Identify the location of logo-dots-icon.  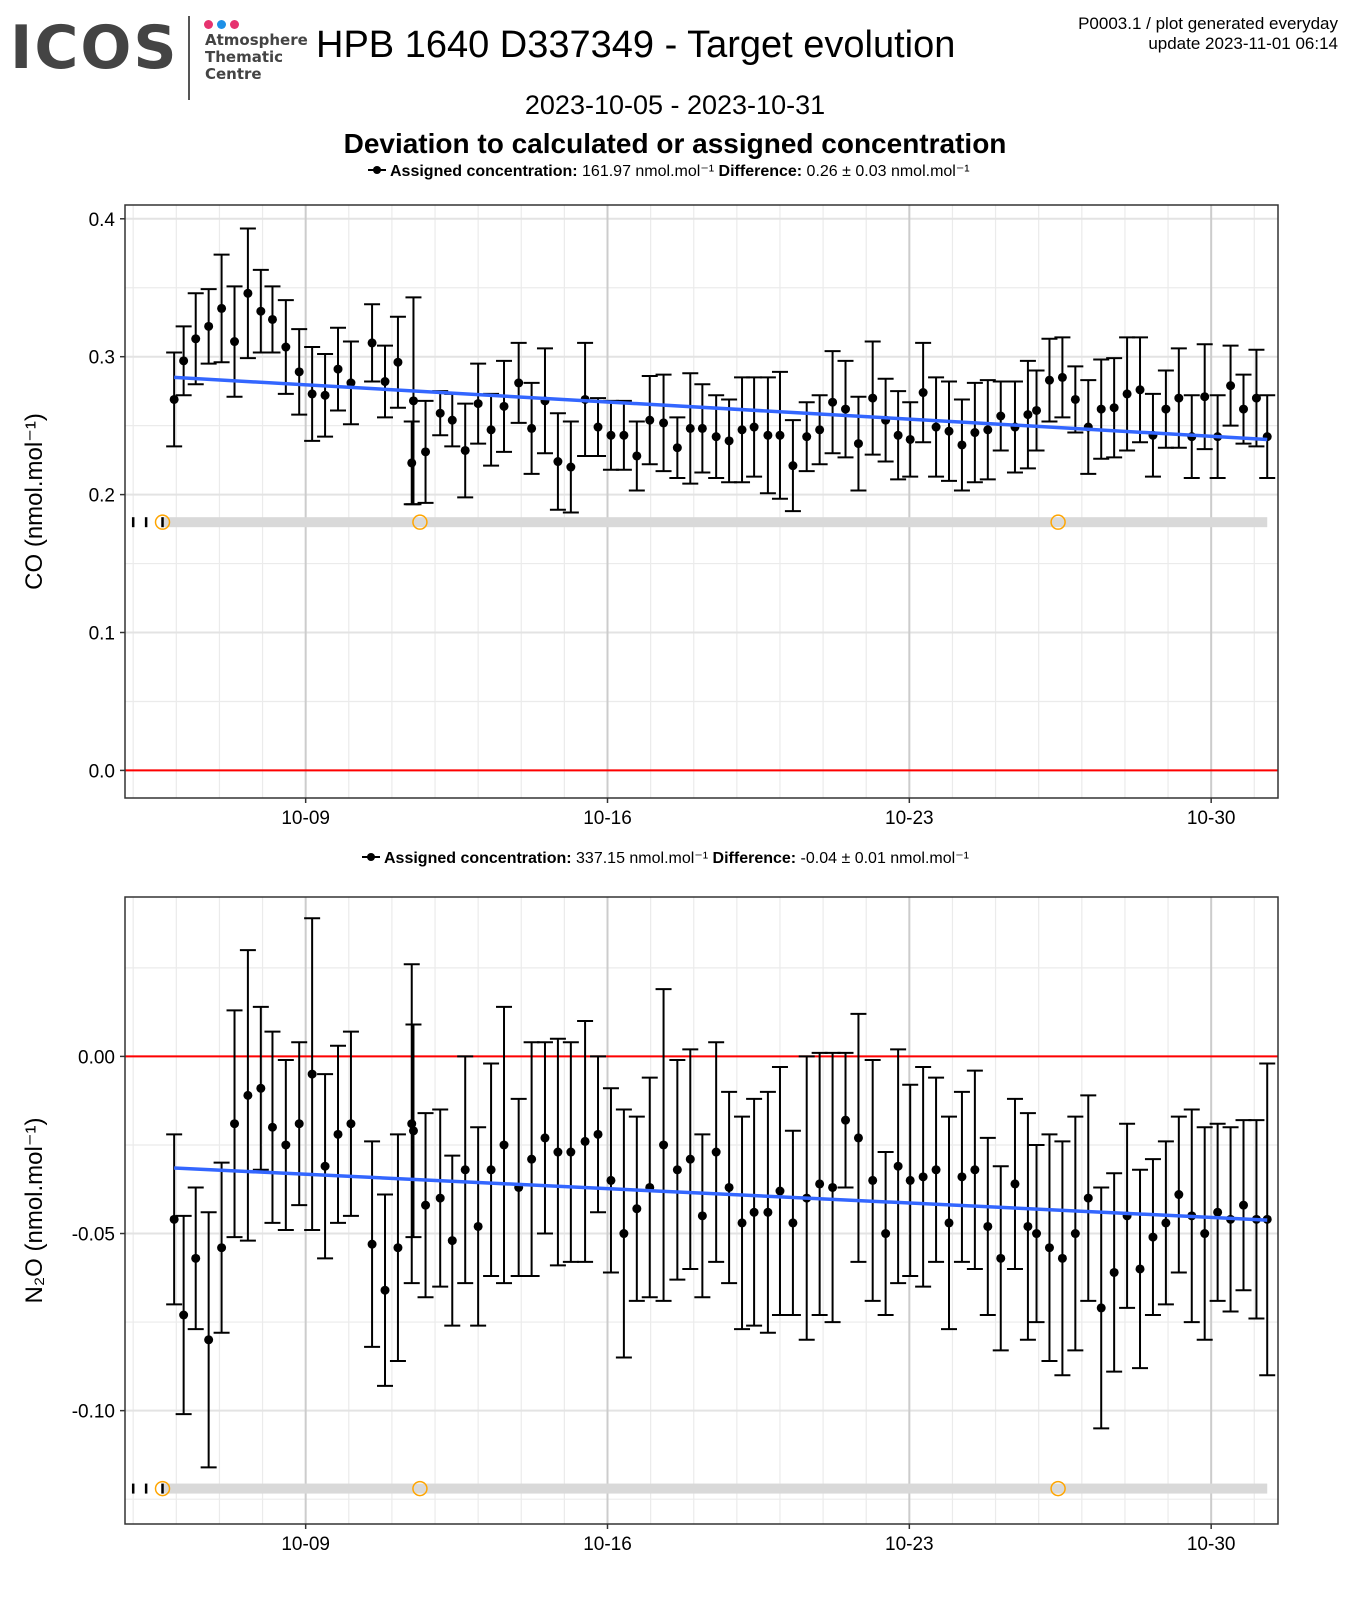
(223, 25).